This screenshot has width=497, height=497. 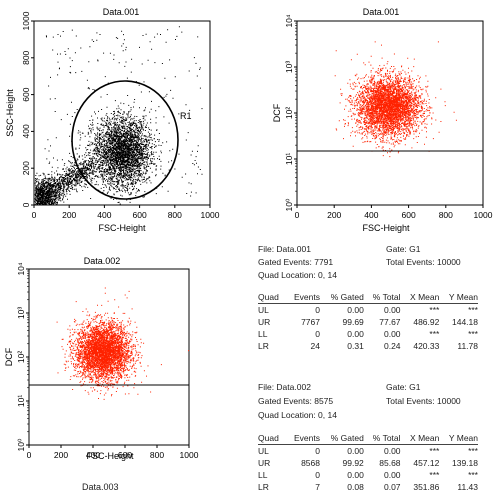 I want to click on axes: 0 200 400 600 800 1000 10⁰ 10¹ 10² 10³ 10⁴, so click(x=107, y=361).